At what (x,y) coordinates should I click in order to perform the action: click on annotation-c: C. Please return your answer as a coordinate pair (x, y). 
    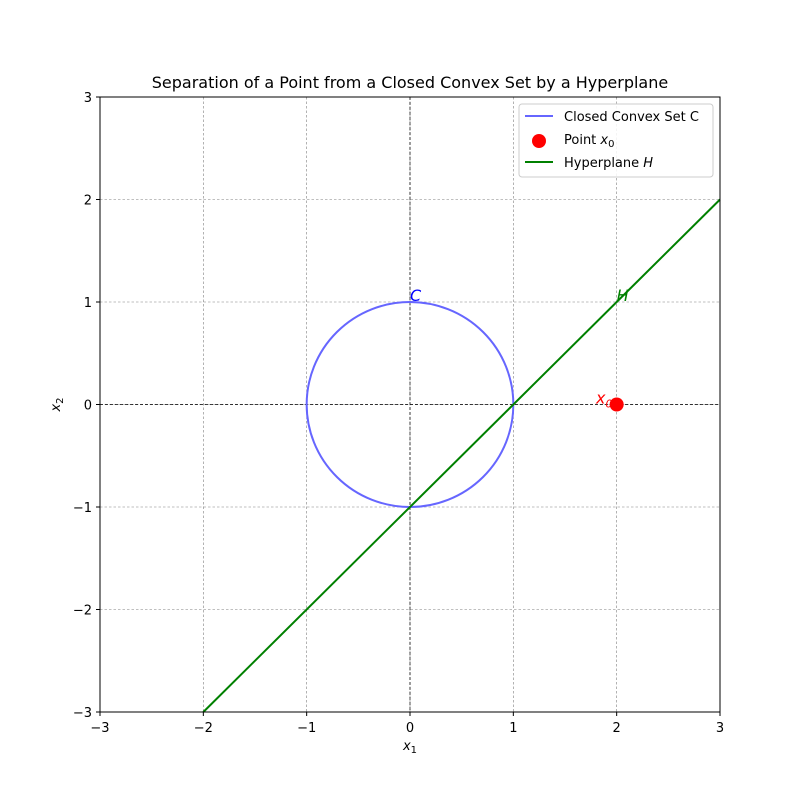
    Looking at the image, I should click on (416, 295).